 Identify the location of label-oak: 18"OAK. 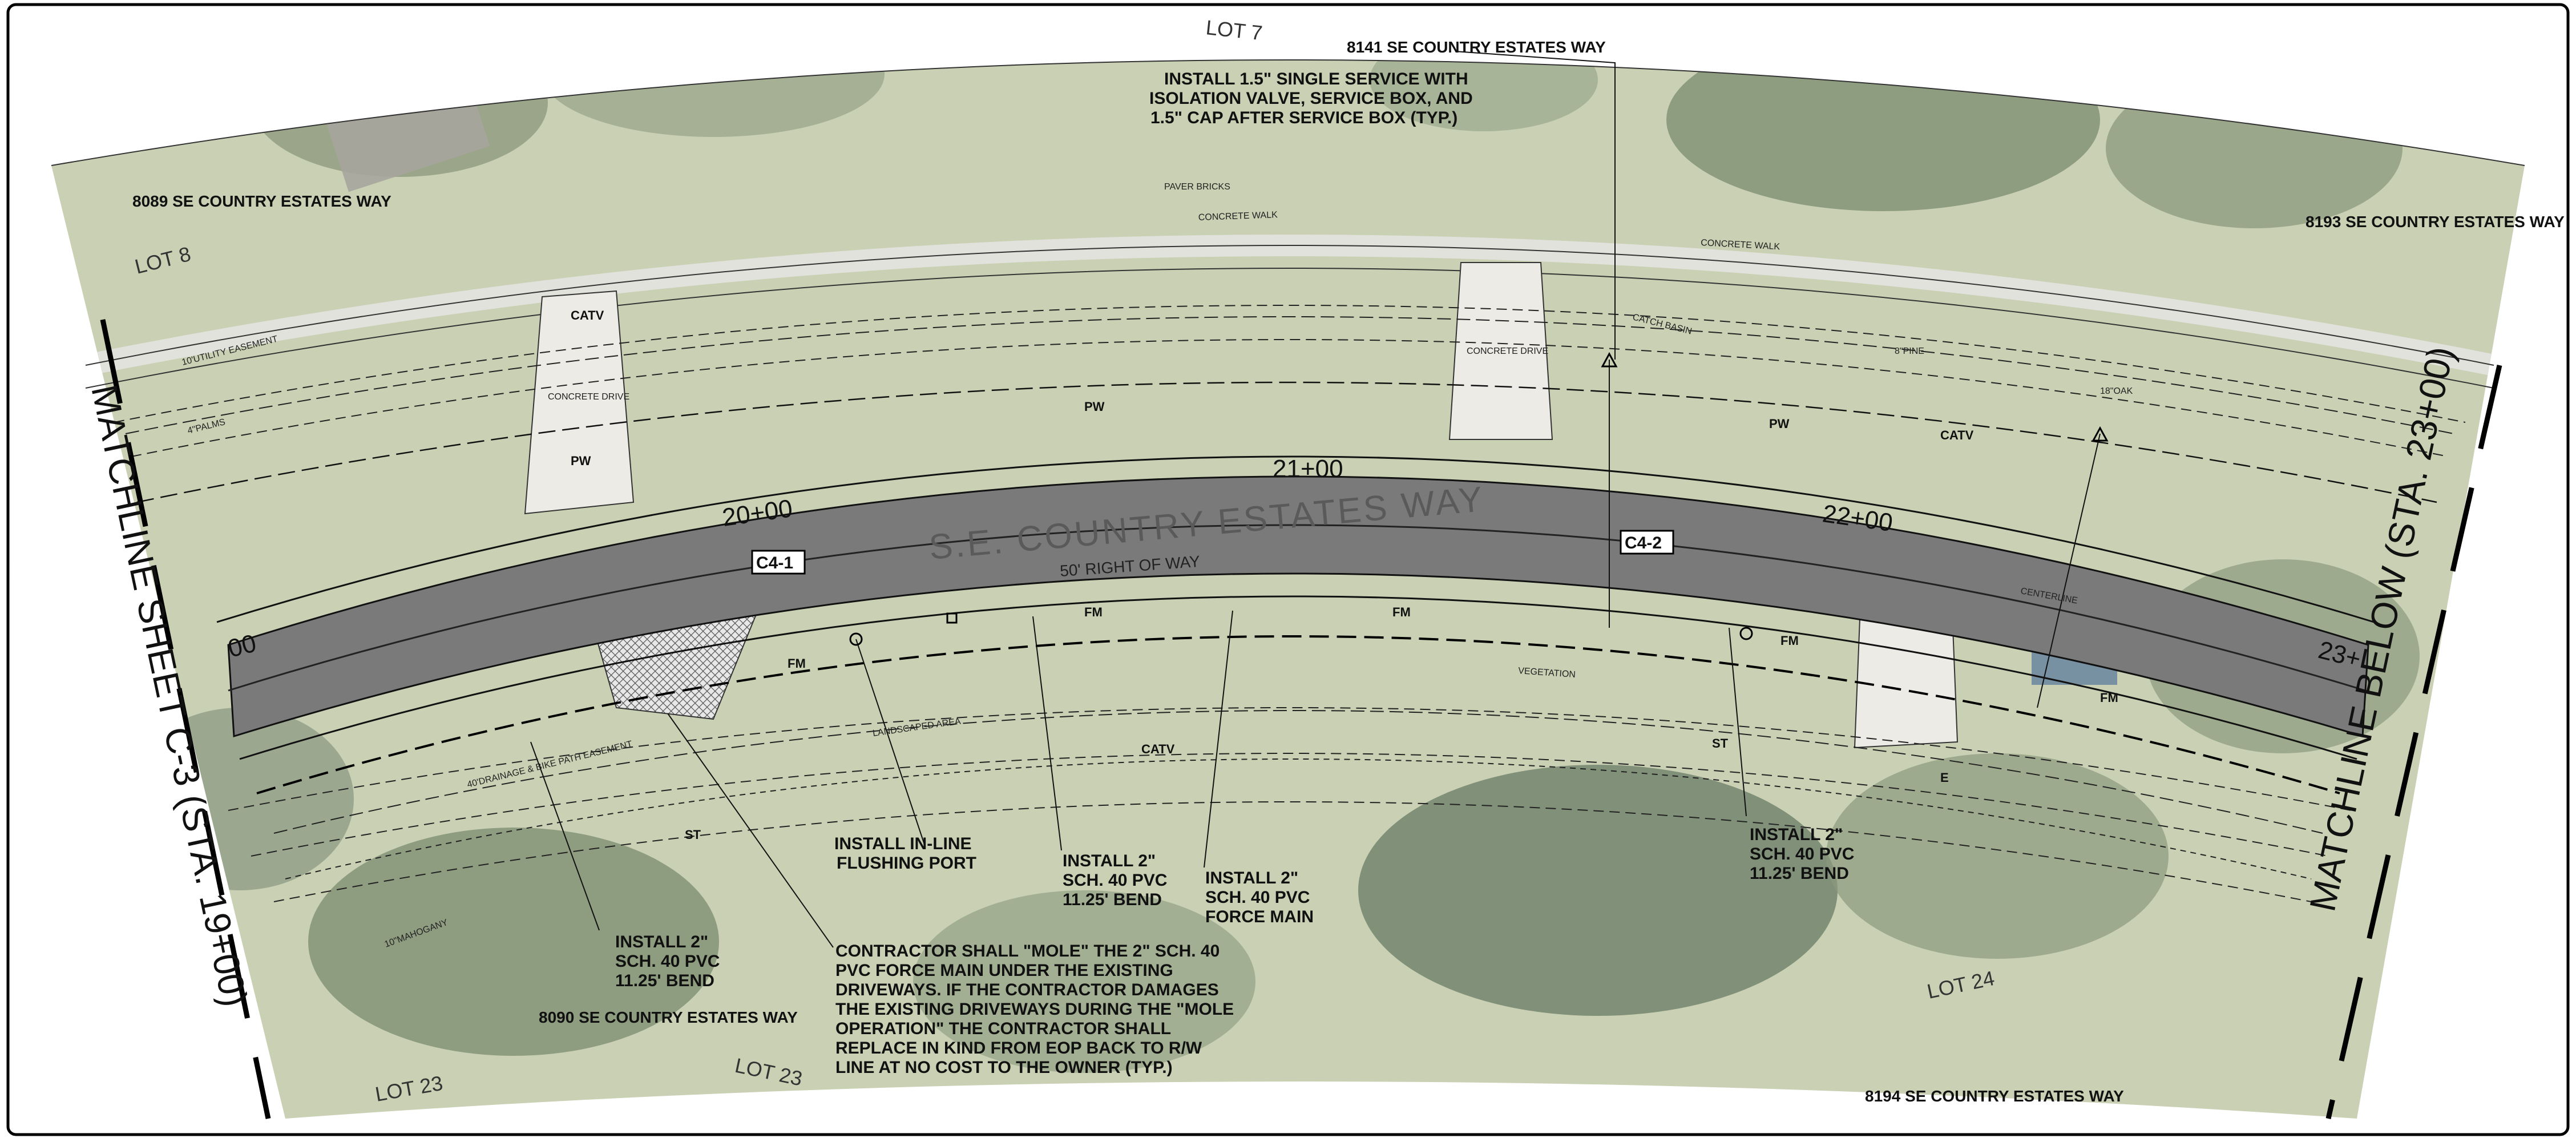
(2116, 391).